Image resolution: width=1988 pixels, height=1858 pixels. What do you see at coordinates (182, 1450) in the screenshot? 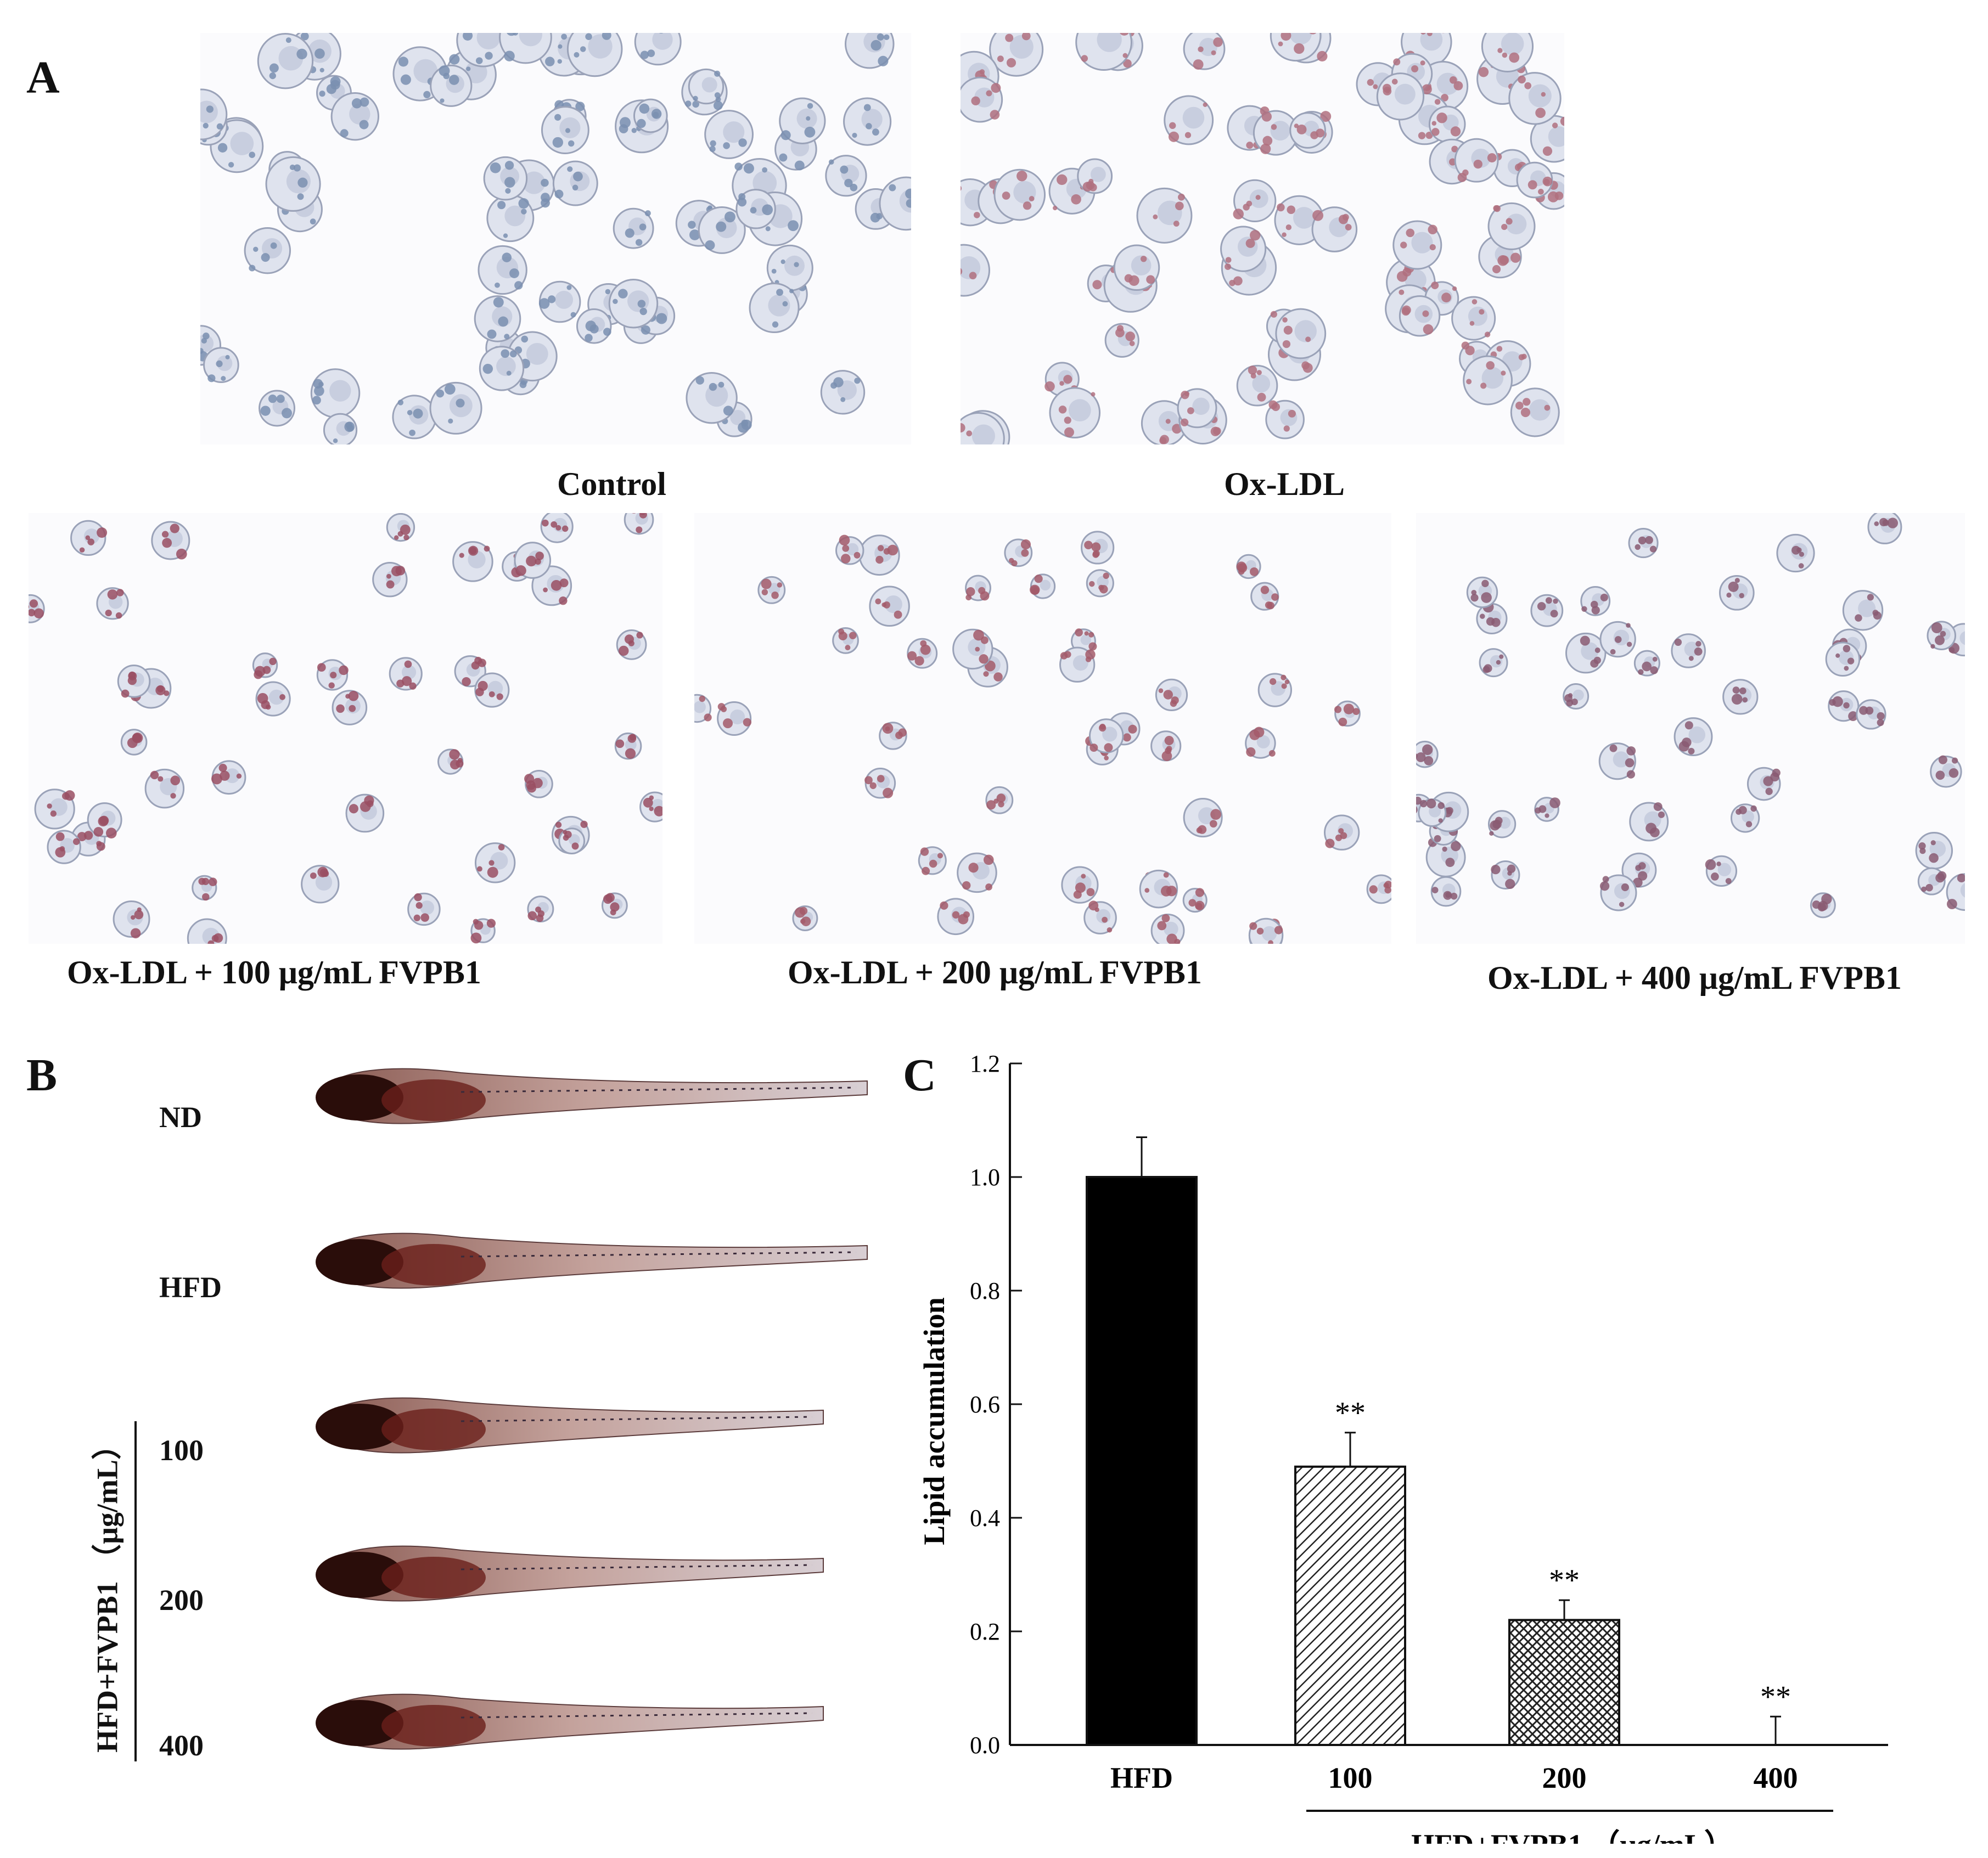
I see `fish-label-100: 100` at bounding box center [182, 1450].